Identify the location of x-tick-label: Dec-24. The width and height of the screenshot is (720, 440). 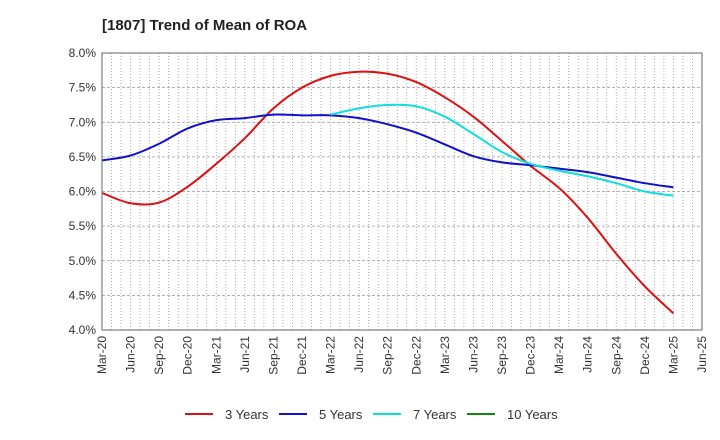
(645, 355).